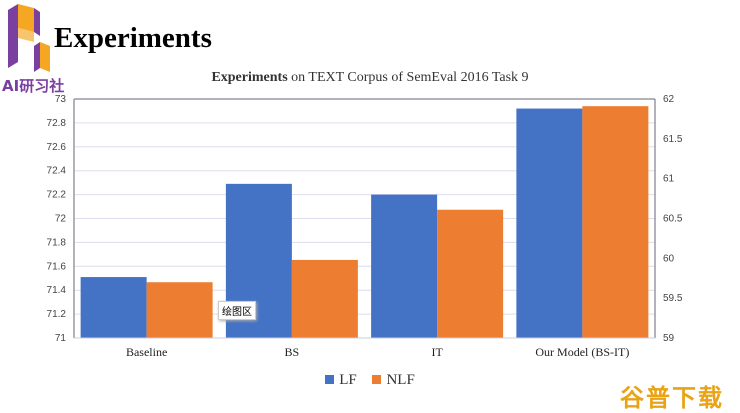  Describe the element at coordinates (437, 352) in the screenshot. I see `x-category-label: IT` at that location.